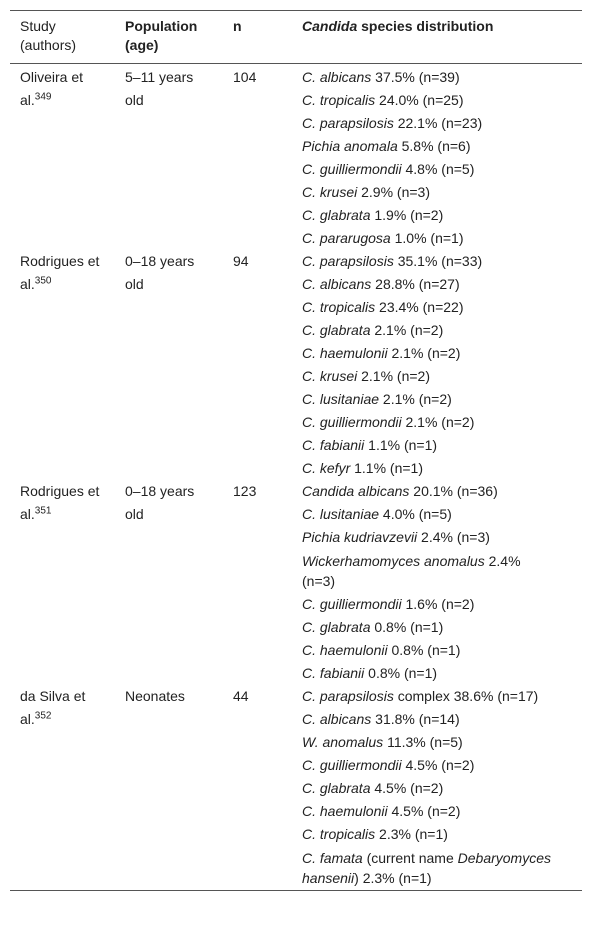 The width and height of the screenshot is (592, 949). I want to click on reference: 352, so click(43, 716).